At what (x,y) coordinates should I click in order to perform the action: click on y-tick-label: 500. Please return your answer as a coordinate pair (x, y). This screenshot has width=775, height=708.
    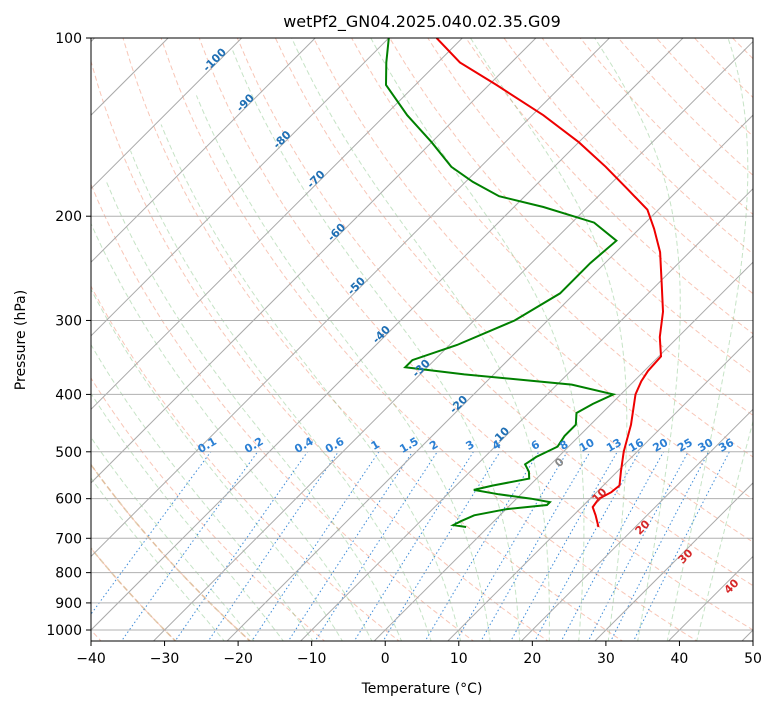
    Looking at the image, I should click on (68, 453).